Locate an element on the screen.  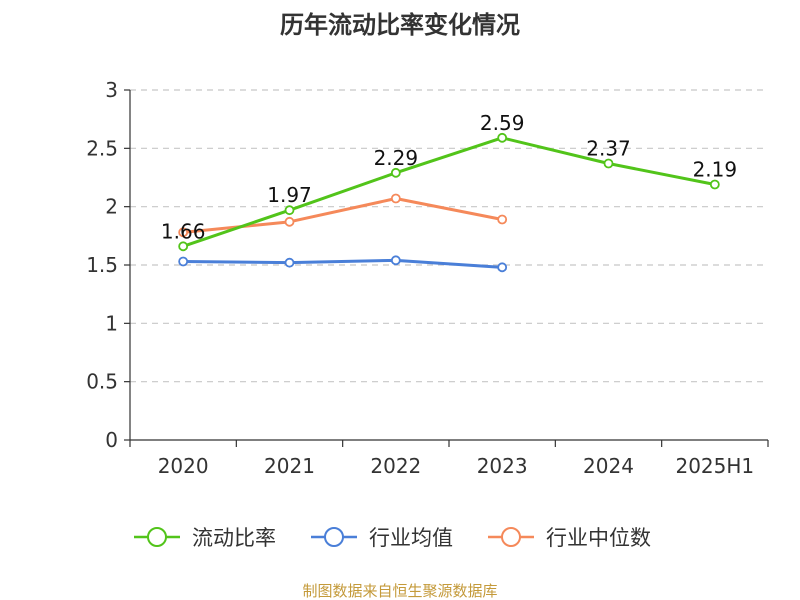
legend-item-2: 行业中位数 is located at coordinates (569, 538).